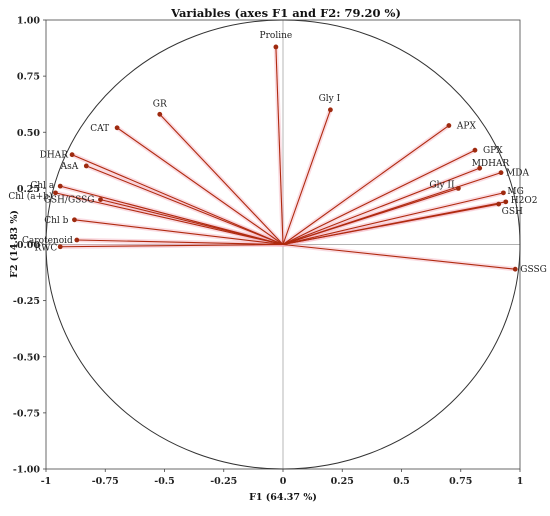 Image resolution: width=550 pixels, height=516 pixels. Describe the element at coordinates (74, 220) in the screenshot. I see `point-chl-b` at that location.